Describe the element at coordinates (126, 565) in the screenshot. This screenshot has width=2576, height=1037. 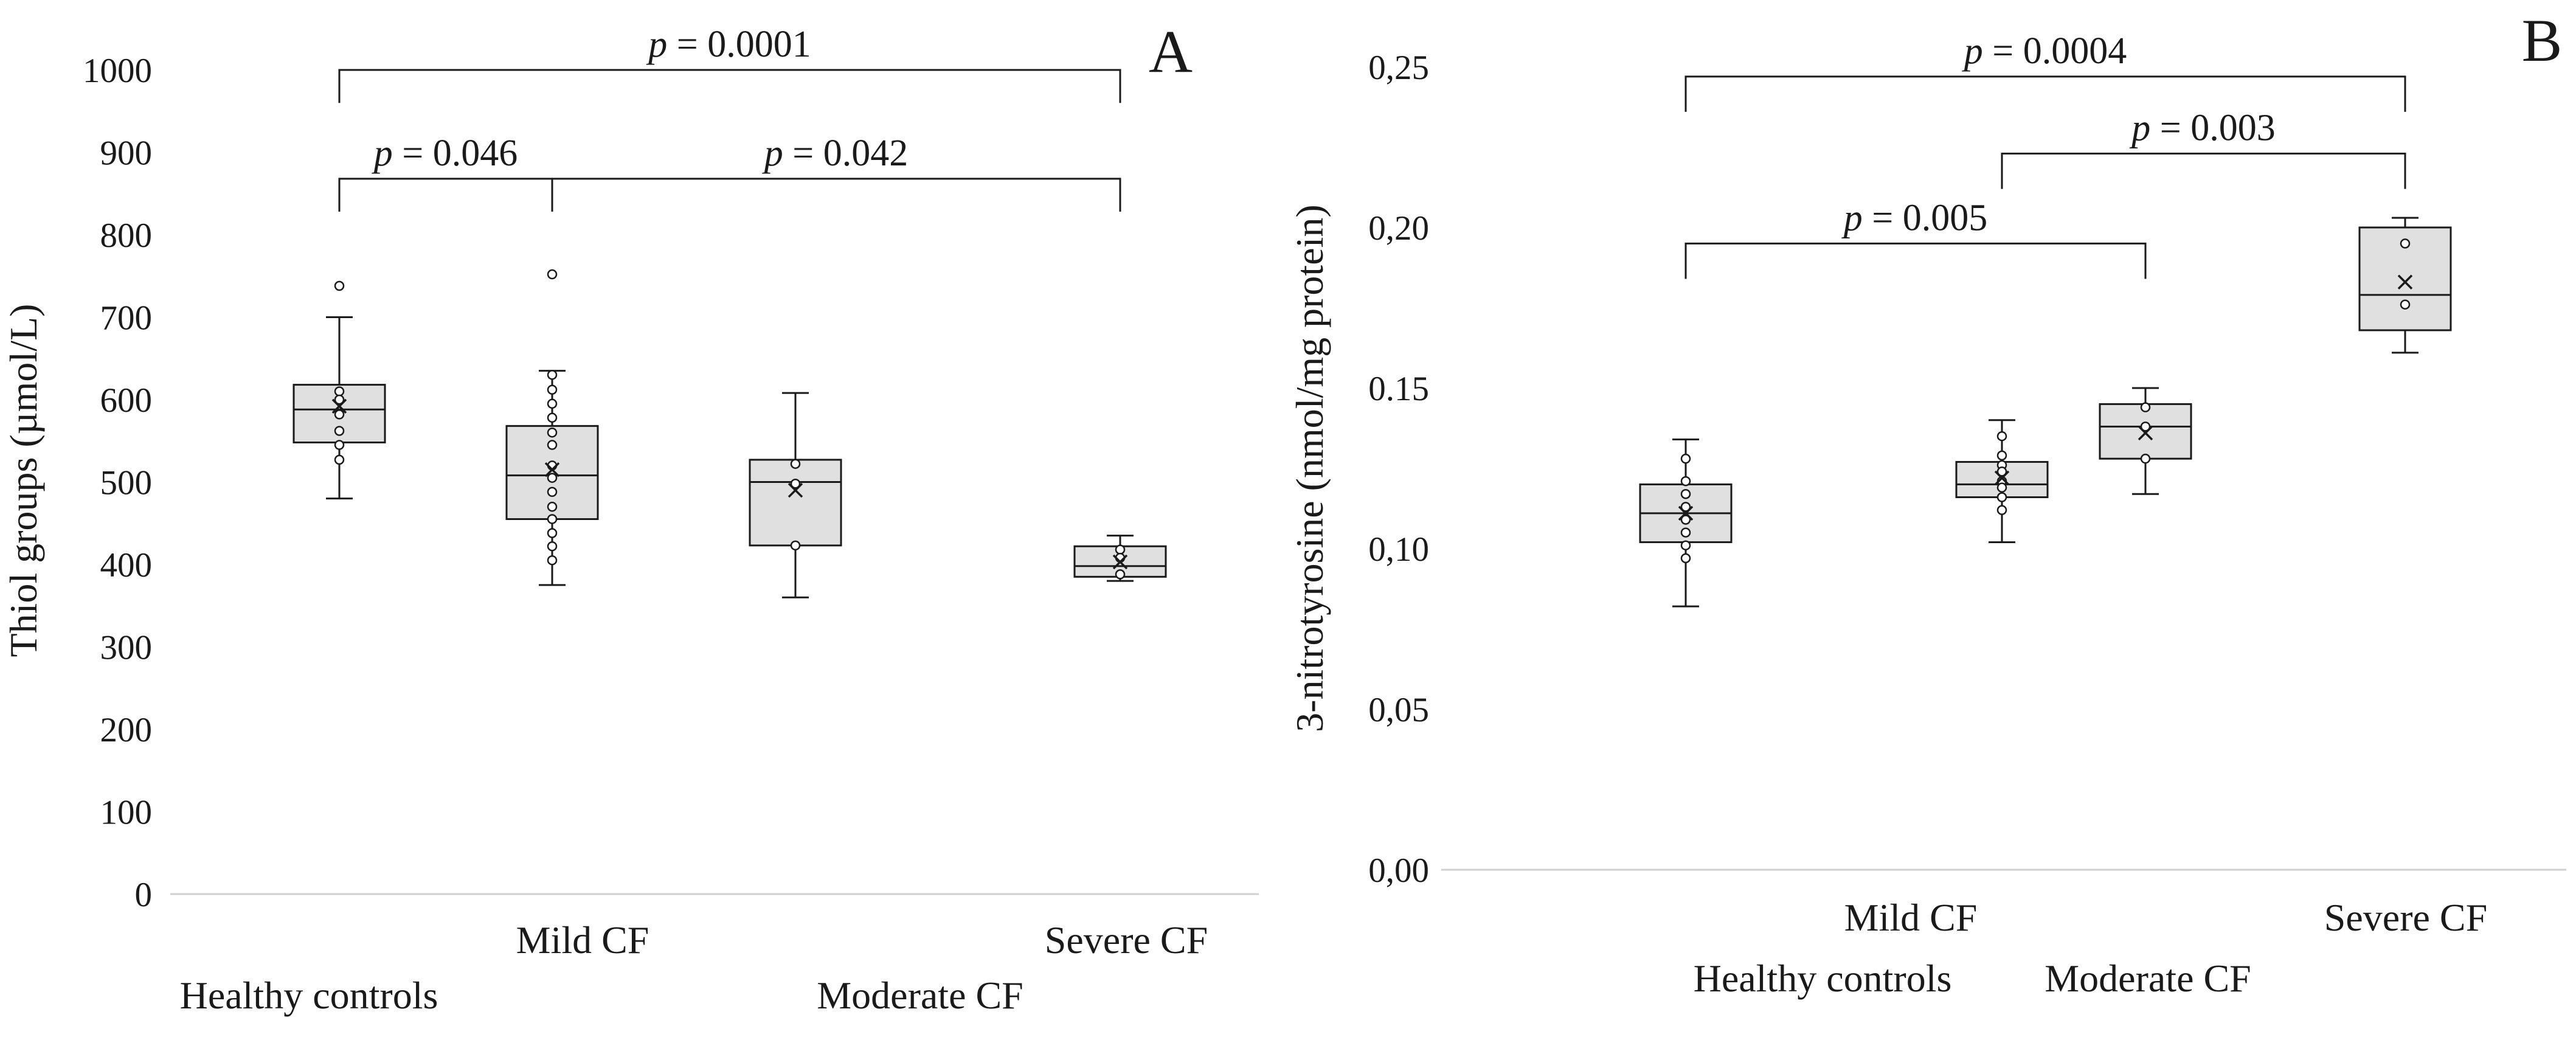
I see `y-tick-label: 400` at that location.